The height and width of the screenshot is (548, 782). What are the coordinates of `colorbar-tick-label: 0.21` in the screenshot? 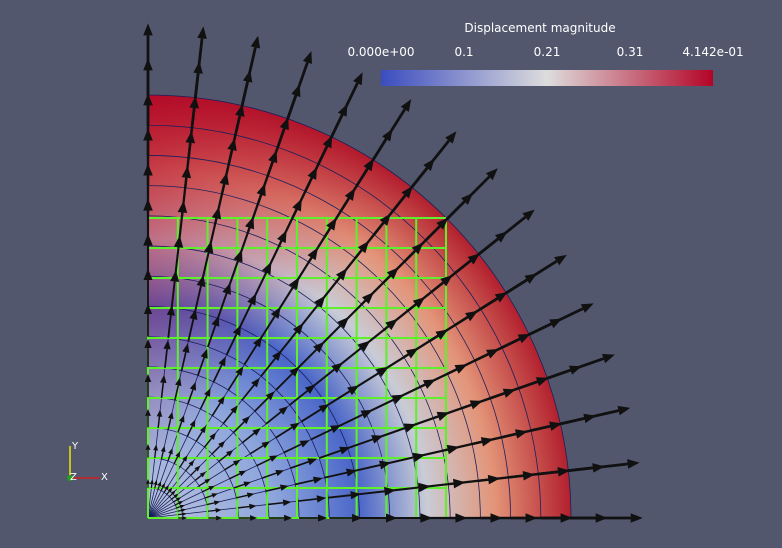 It's located at (547, 52).